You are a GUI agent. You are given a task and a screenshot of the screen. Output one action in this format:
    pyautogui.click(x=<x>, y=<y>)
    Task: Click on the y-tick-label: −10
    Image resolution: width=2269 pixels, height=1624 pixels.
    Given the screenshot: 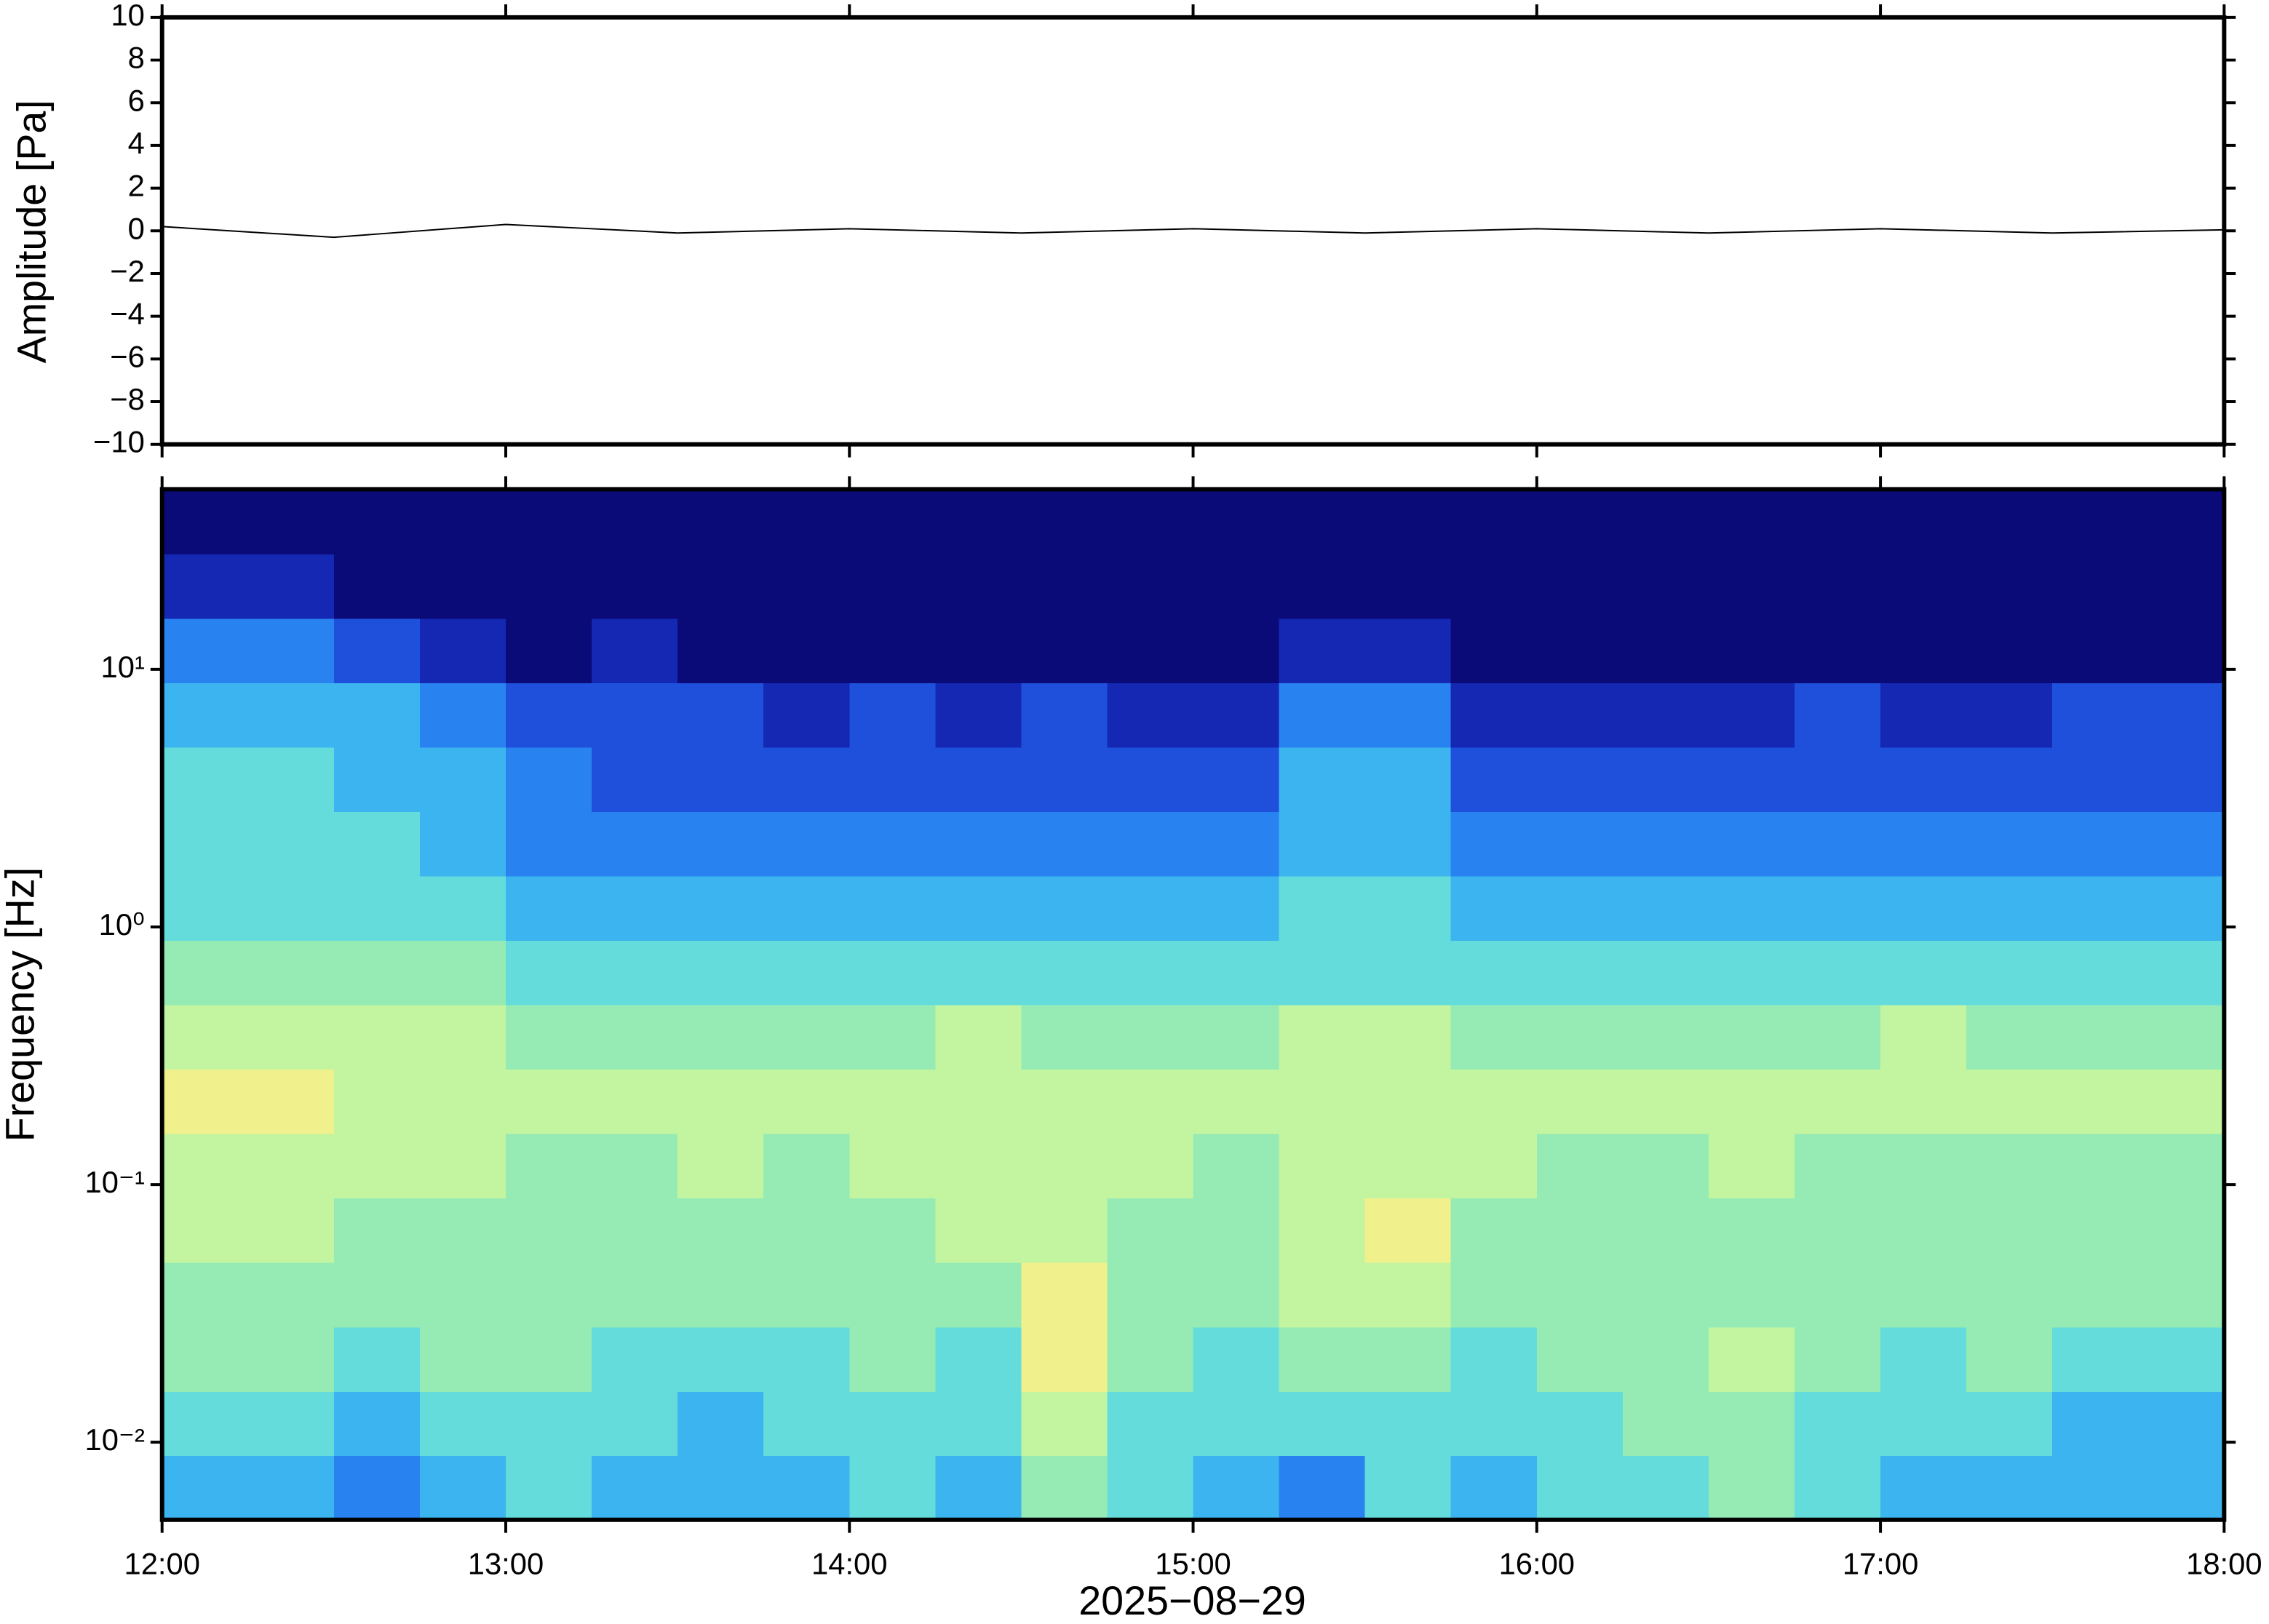 What is the action you would take?
    pyautogui.click(x=119, y=442)
    